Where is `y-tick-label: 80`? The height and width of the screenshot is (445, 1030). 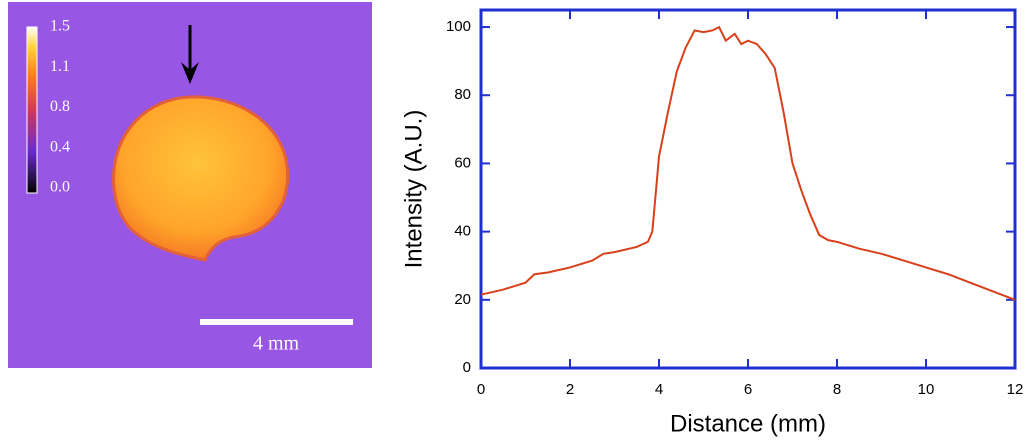 y-tick-label: 80 is located at coordinates (462, 94).